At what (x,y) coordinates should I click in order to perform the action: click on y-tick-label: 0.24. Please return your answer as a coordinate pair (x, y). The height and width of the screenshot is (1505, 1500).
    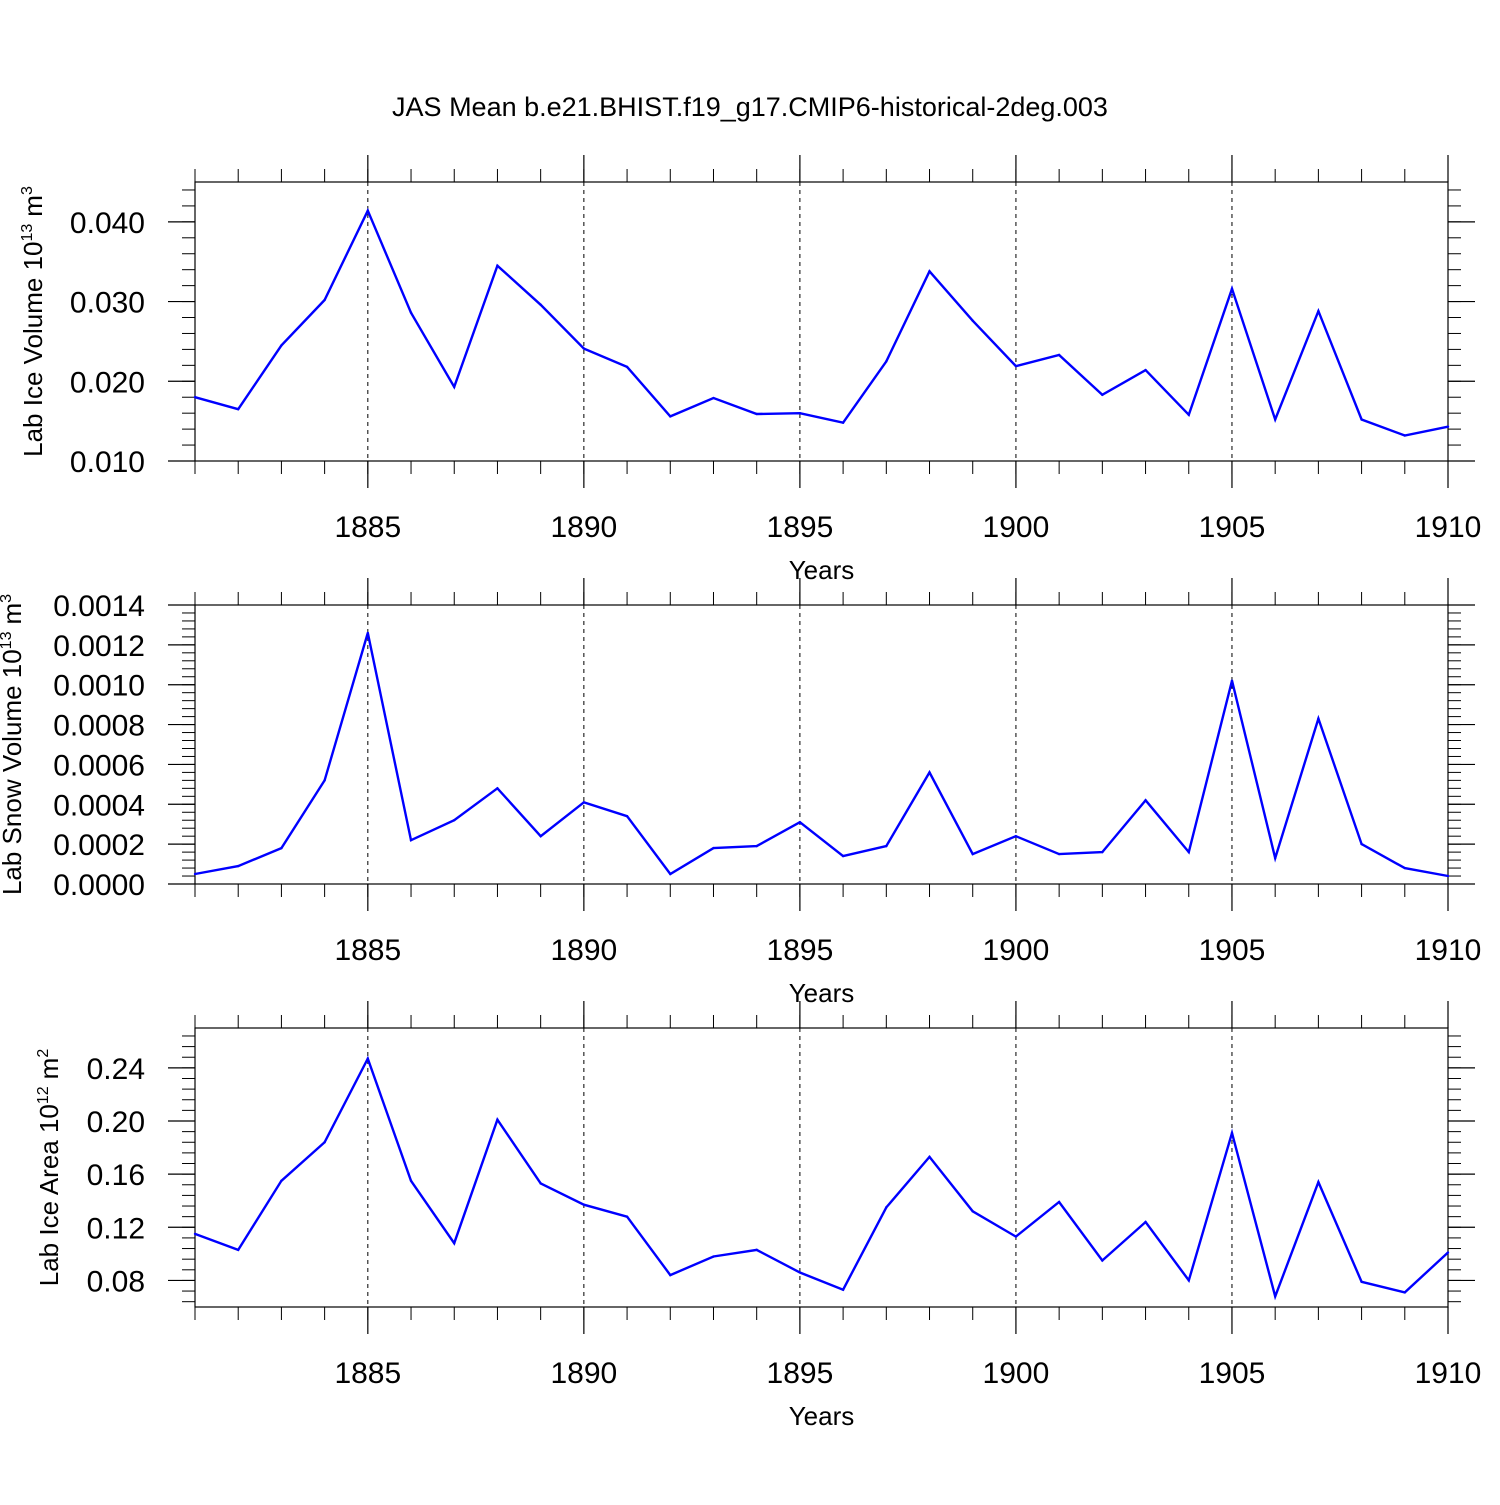
    Looking at the image, I should click on (116, 1069).